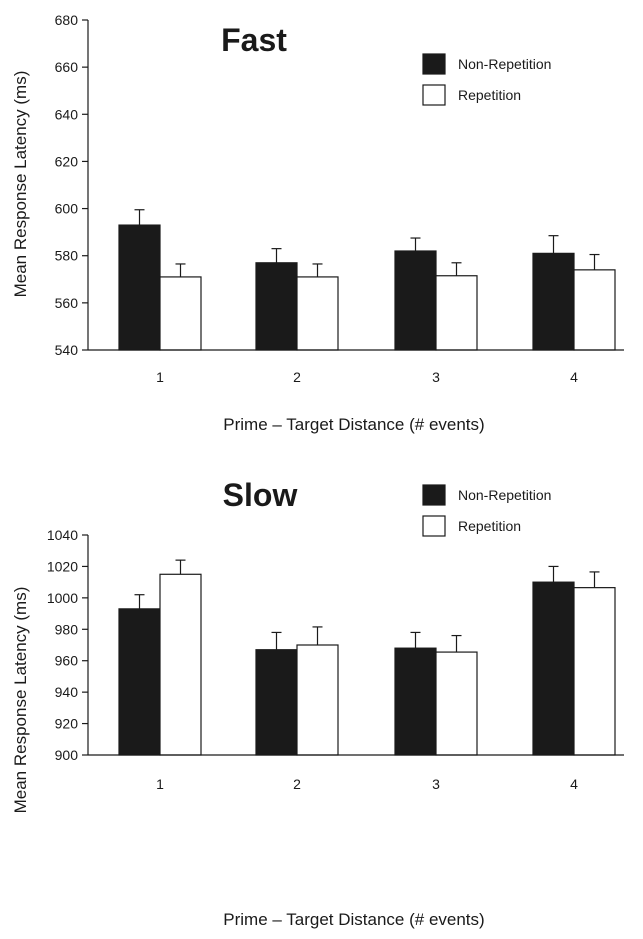 The image size is (643, 939). Describe the element at coordinates (67, 629) in the screenshot. I see `slow-y-tick-label: 980` at that location.